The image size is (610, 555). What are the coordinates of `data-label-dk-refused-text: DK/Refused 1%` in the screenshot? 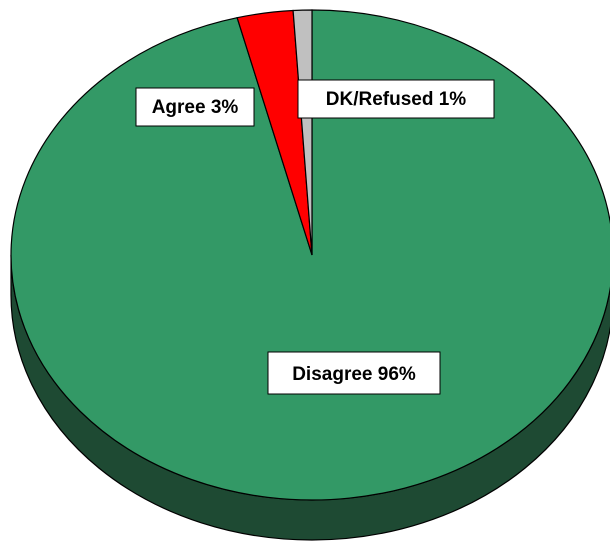 It's located at (396, 99).